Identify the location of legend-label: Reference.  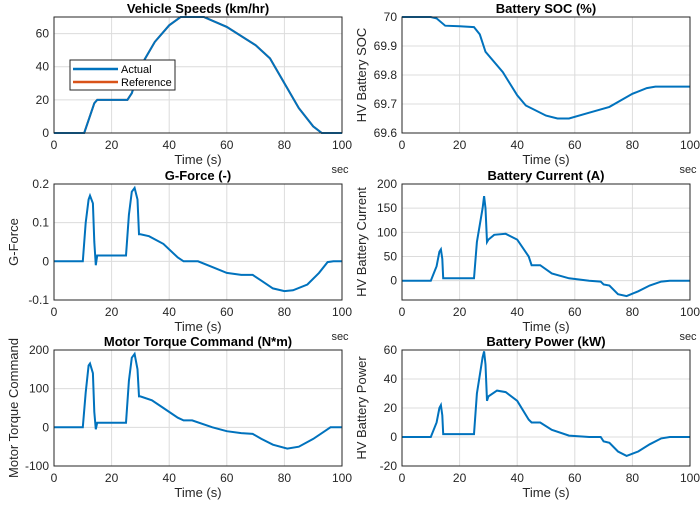
(146, 83).